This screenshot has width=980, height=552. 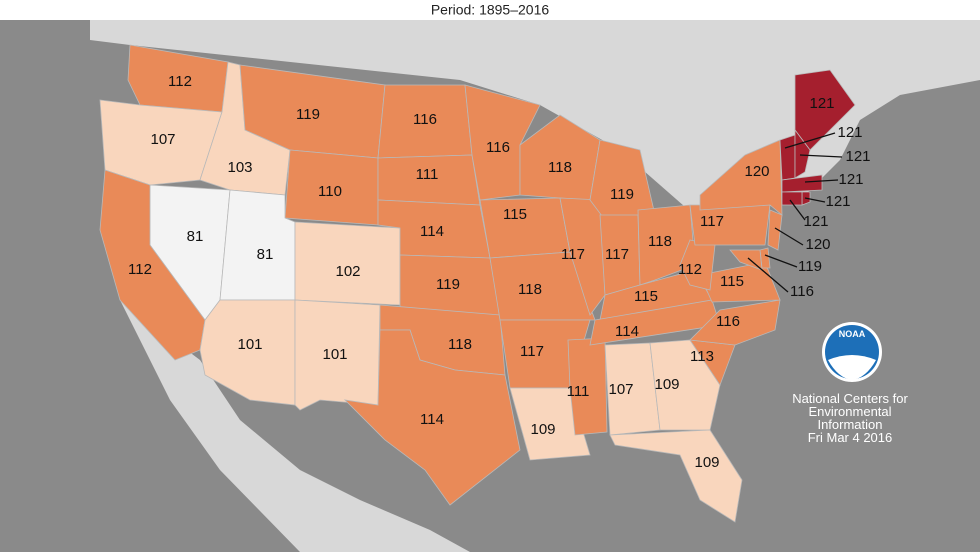 I want to click on map-title: Period: 1895–2016, so click(x=490, y=10).